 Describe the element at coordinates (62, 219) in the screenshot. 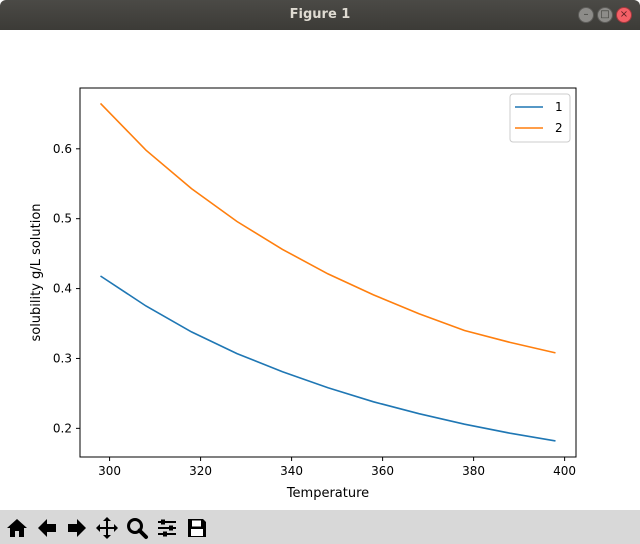

I see `y-tick-label: 0.5` at that location.